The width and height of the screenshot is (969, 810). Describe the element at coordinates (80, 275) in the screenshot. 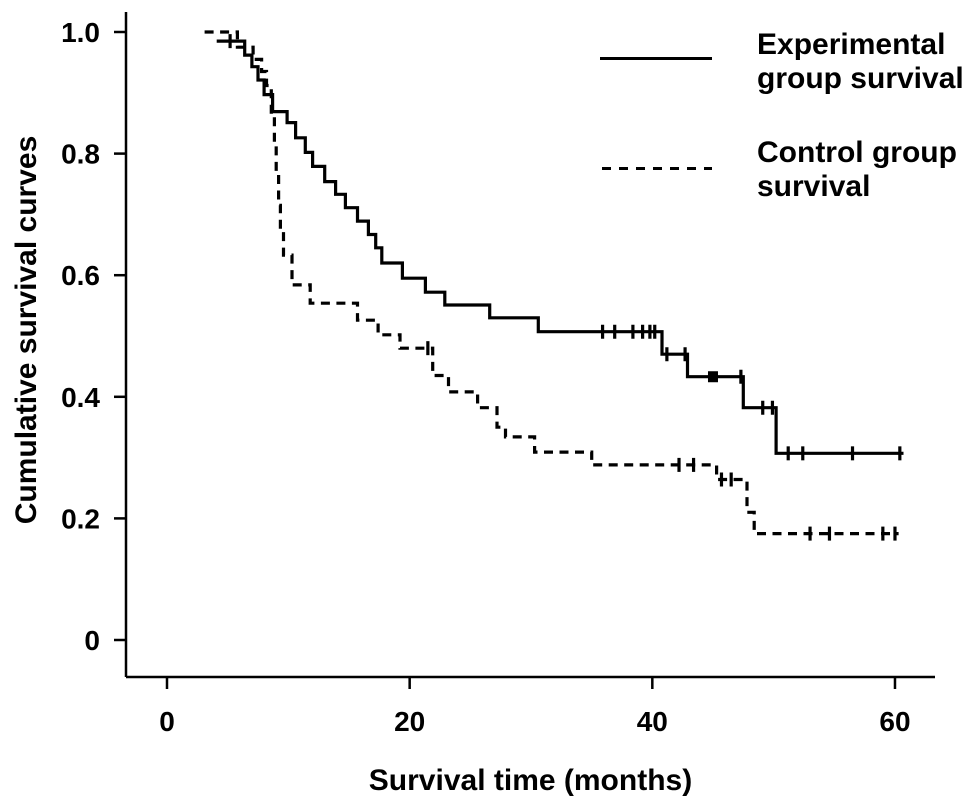

I see `y-tick-label: 0.6` at that location.